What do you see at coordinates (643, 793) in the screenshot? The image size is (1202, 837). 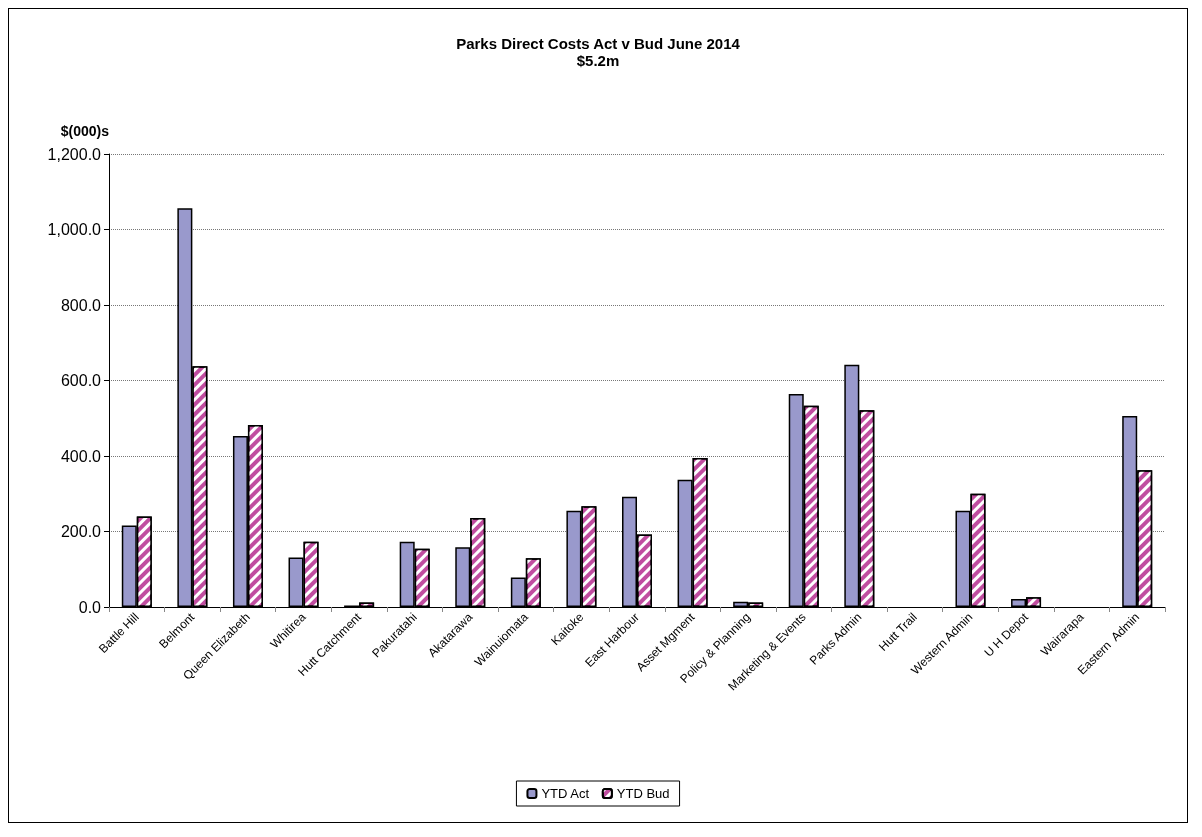 I see `legend-label: YTD Bud` at bounding box center [643, 793].